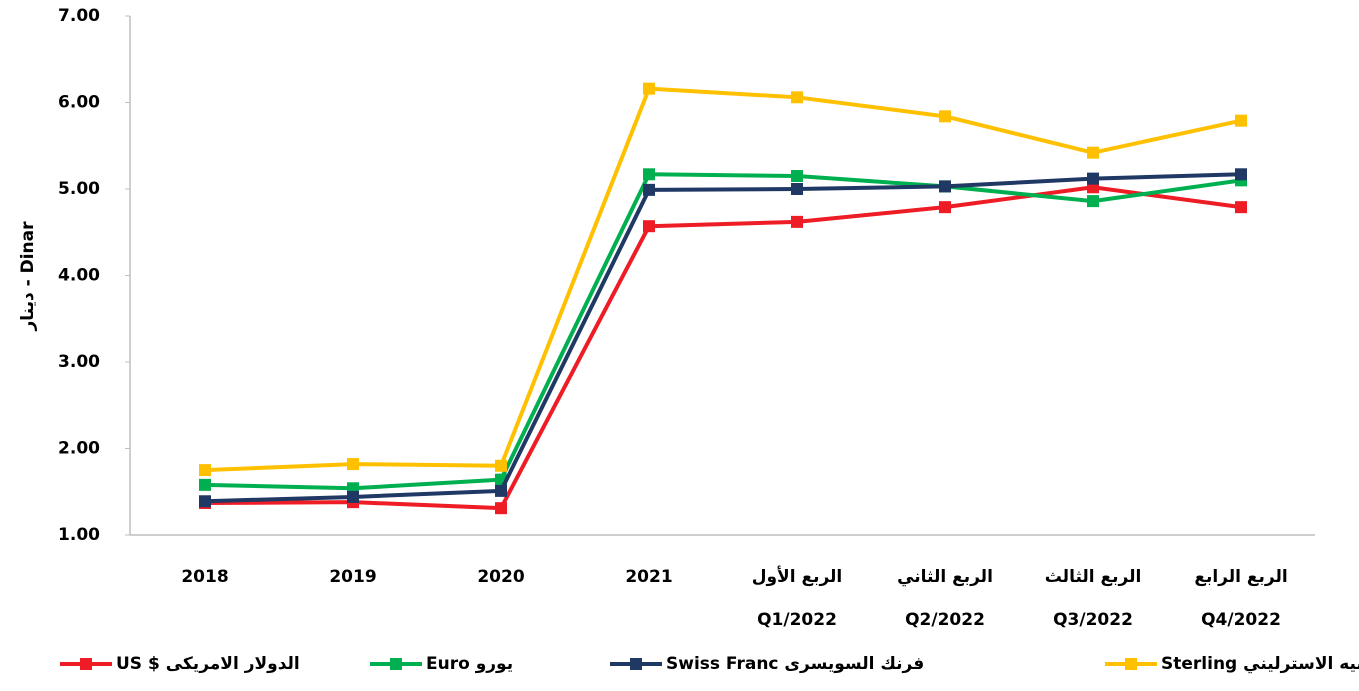  Describe the element at coordinates (1093, 577) in the screenshot. I see `x-tick-label: الربع الثالث` at that location.